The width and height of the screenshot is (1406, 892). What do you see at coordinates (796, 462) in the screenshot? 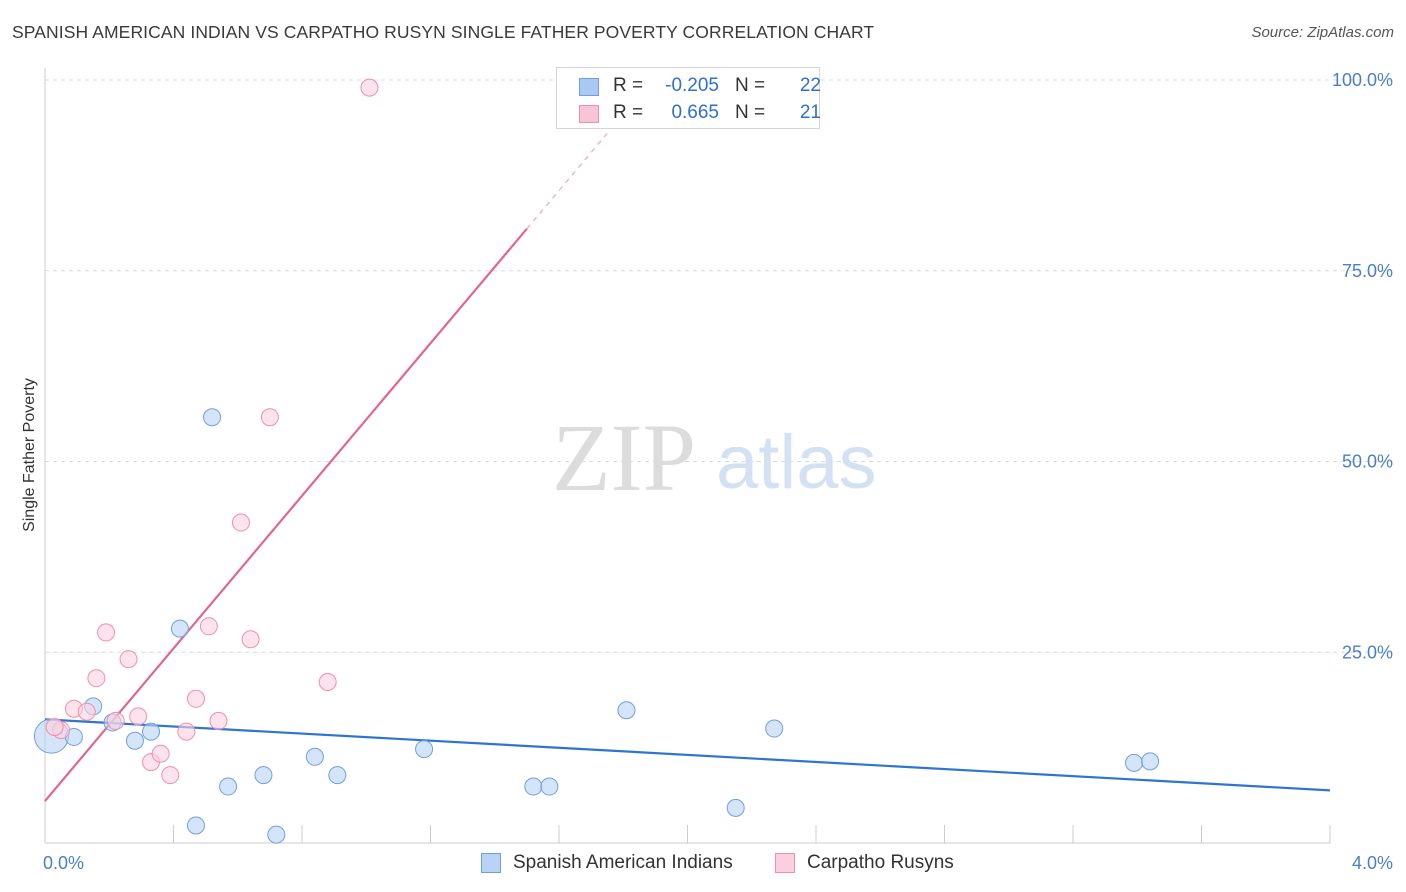
I see `watermark-atlas: atlas` at bounding box center [796, 462].